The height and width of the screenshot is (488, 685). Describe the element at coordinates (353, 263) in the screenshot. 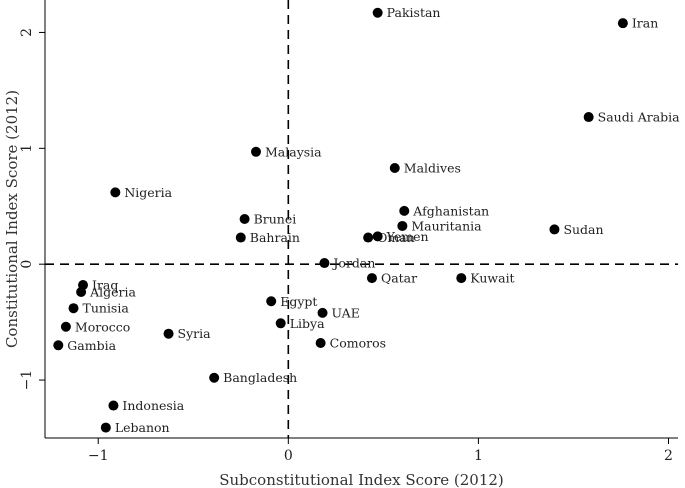

I see `data-point-label: Jordan` at that location.